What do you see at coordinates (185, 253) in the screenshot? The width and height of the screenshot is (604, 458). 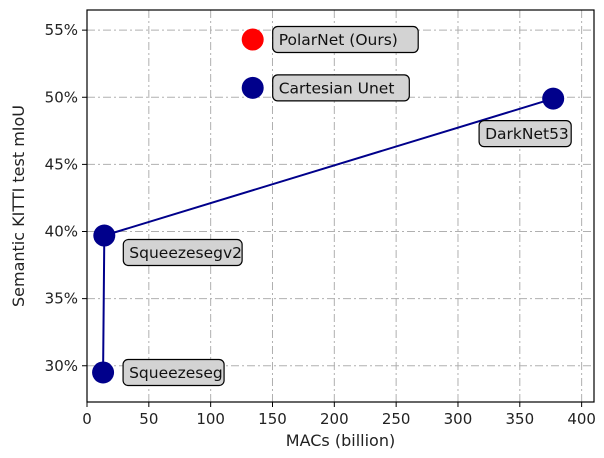 I see `annotation-label: Squeezesegv2` at bounding box center [185, 253].